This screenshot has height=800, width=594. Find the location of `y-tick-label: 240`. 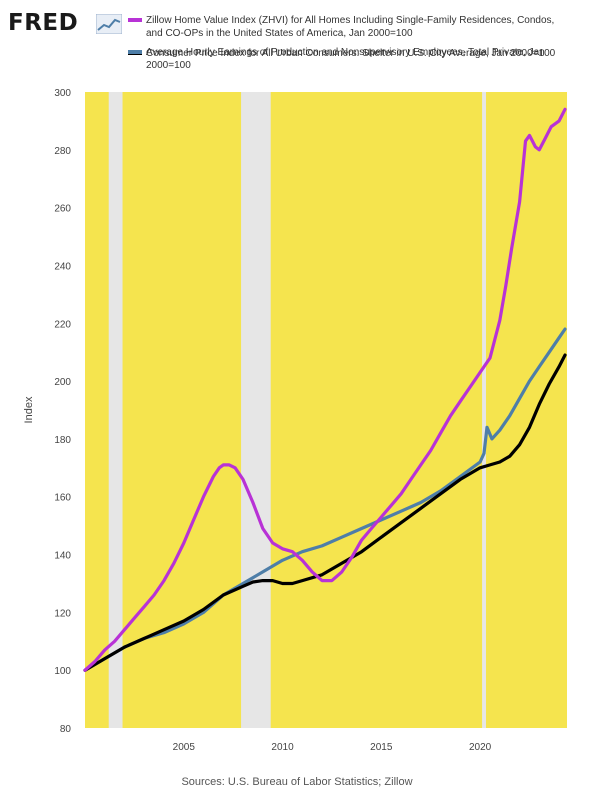

y-tick-label: 240 is located at coordinates (62, 266).